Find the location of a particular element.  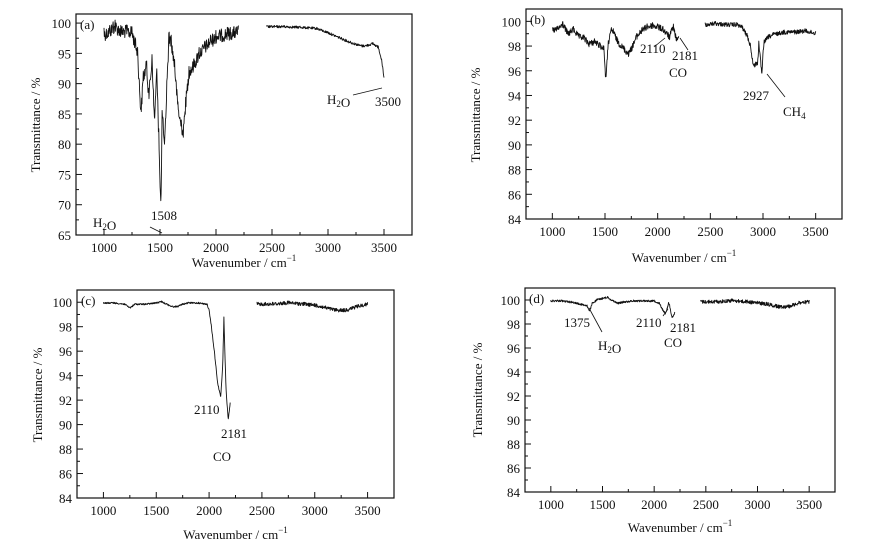

annotation-label: 3500 is located at coordinates (388, 101).